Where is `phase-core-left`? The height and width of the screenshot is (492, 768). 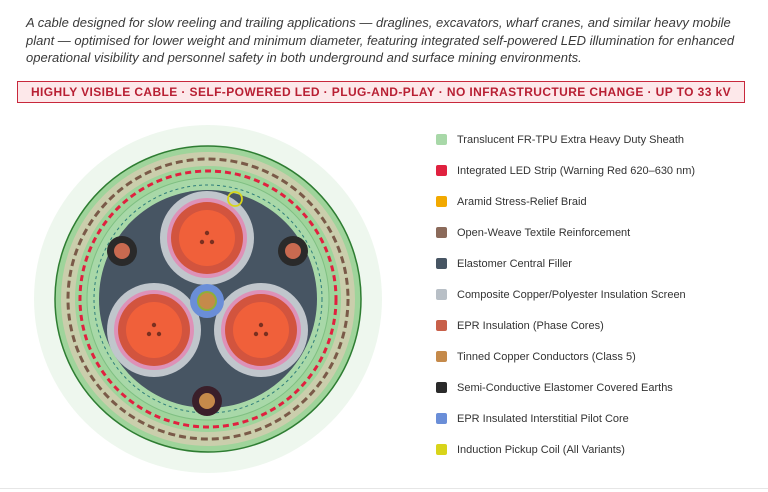
phase-core-left is located at coordinates (154, 330).